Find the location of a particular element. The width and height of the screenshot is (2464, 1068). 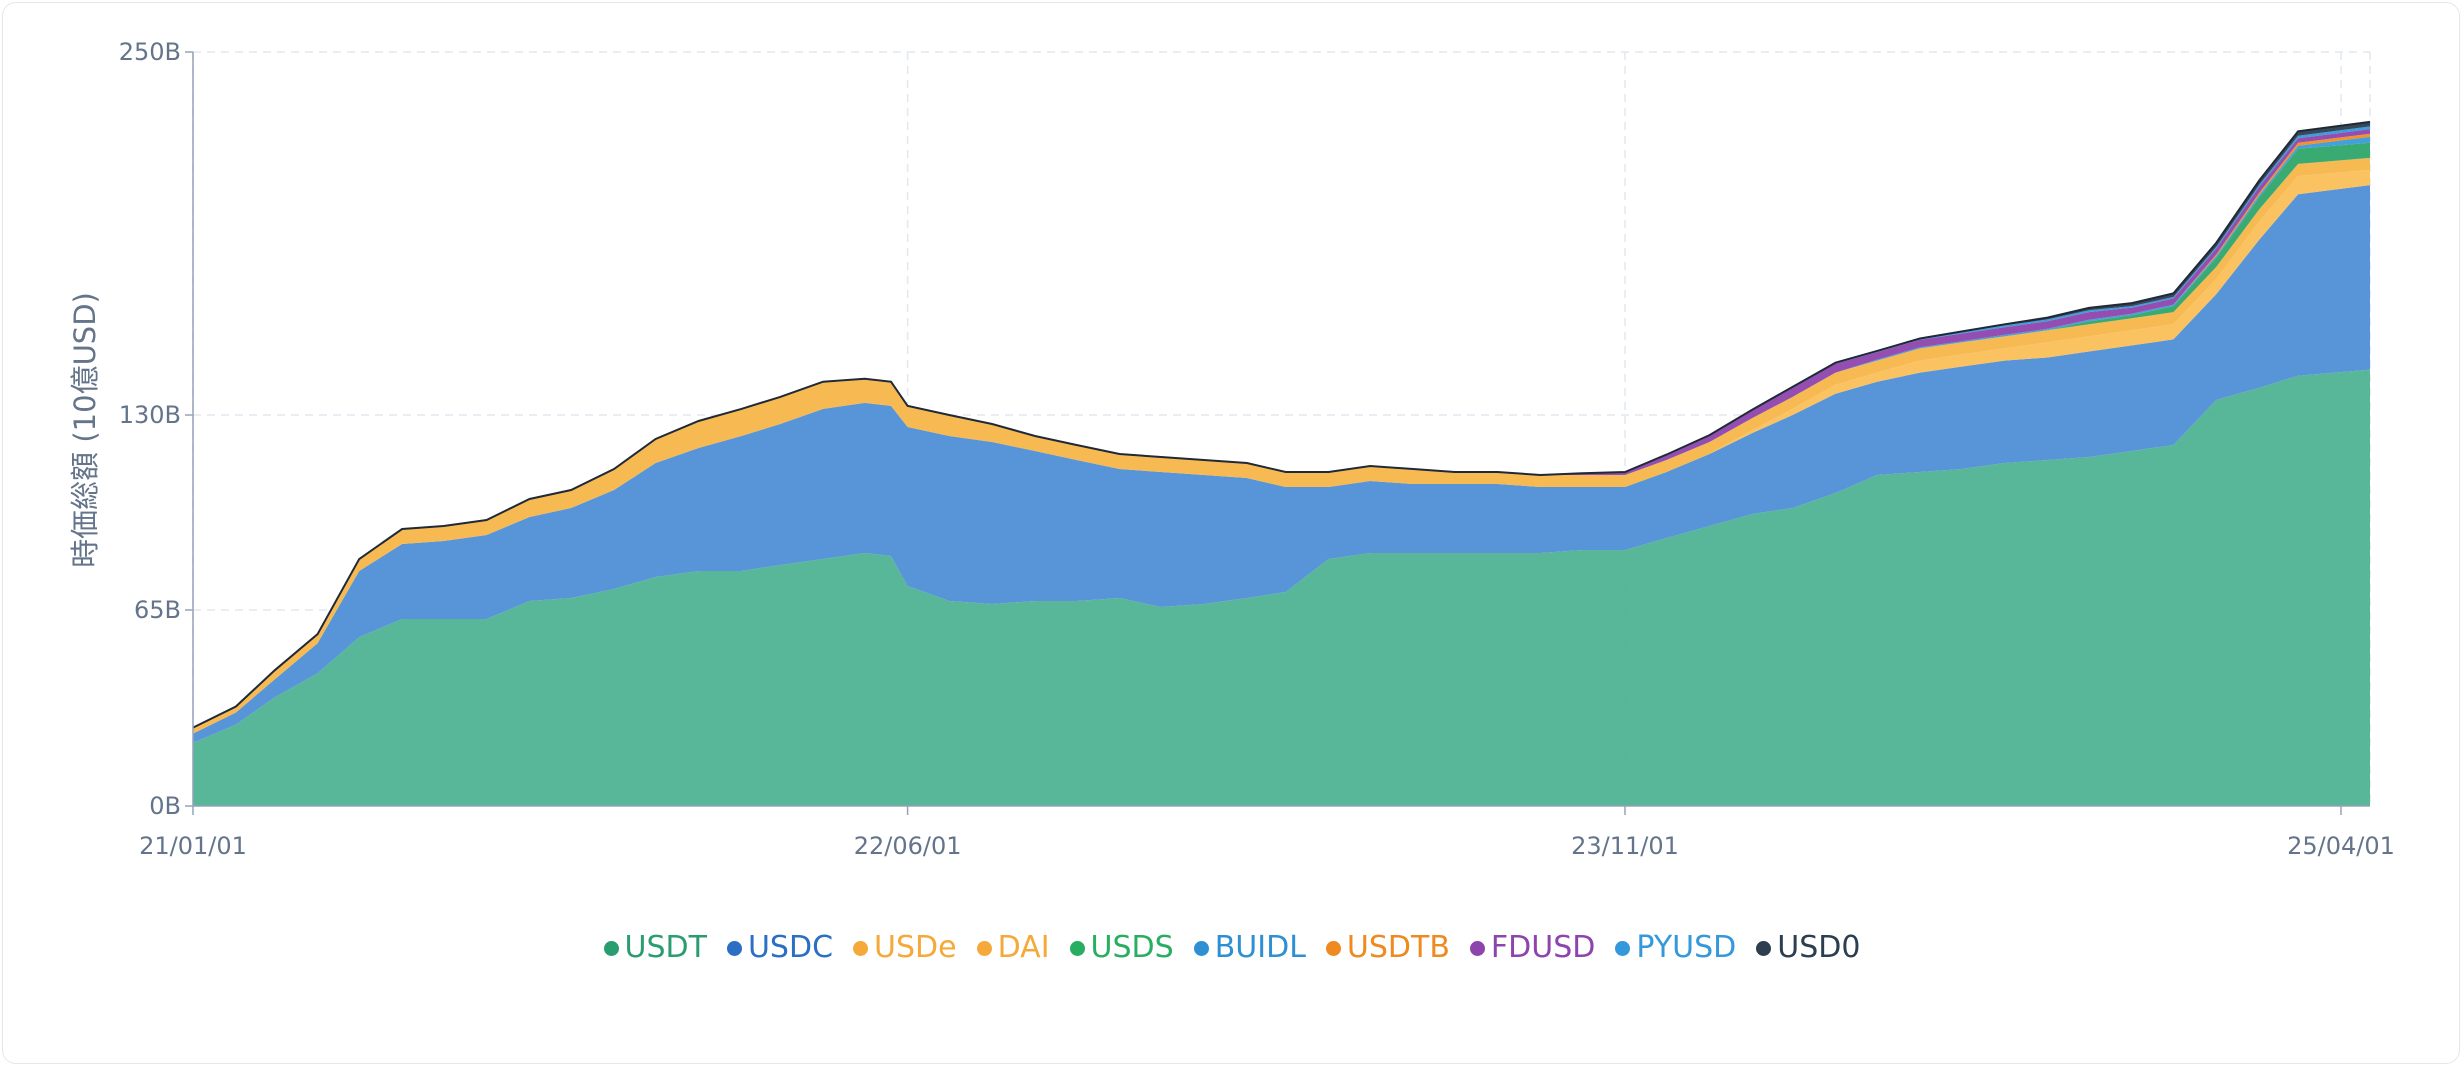

legend-label: USDTB is located at coordinates (1398, 947).